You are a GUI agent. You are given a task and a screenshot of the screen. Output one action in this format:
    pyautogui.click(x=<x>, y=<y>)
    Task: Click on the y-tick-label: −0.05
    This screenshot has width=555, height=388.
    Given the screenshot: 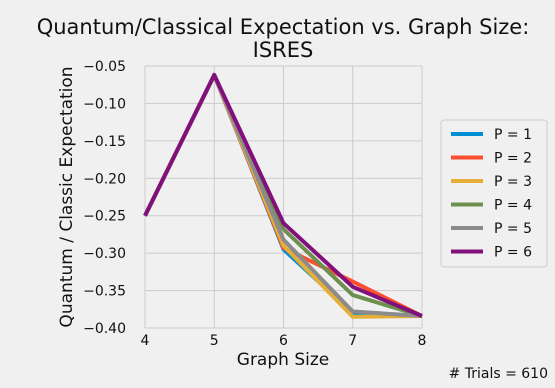 What is the action you would take?
    pyautogui.click(x=104, y=67)
    